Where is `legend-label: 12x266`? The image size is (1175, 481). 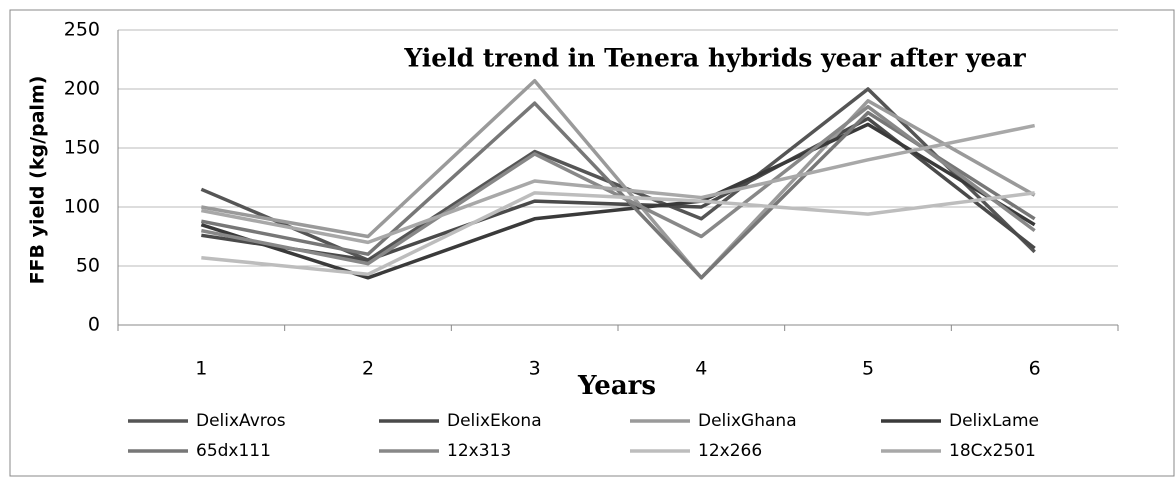
legend-label: 12x266 is located at coordinates (730, 451).